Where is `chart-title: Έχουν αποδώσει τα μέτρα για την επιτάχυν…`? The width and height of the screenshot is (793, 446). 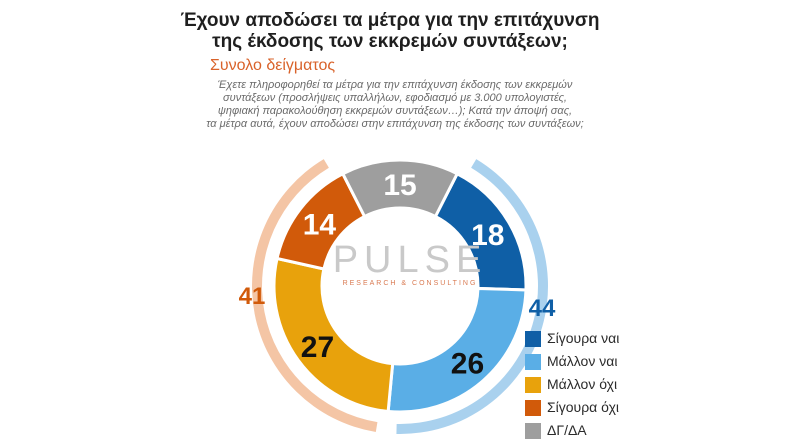
chart-title: Έχουν αποδώσει τα μέτρα για την επιτάχυν… is located at coordinates (390, 31).